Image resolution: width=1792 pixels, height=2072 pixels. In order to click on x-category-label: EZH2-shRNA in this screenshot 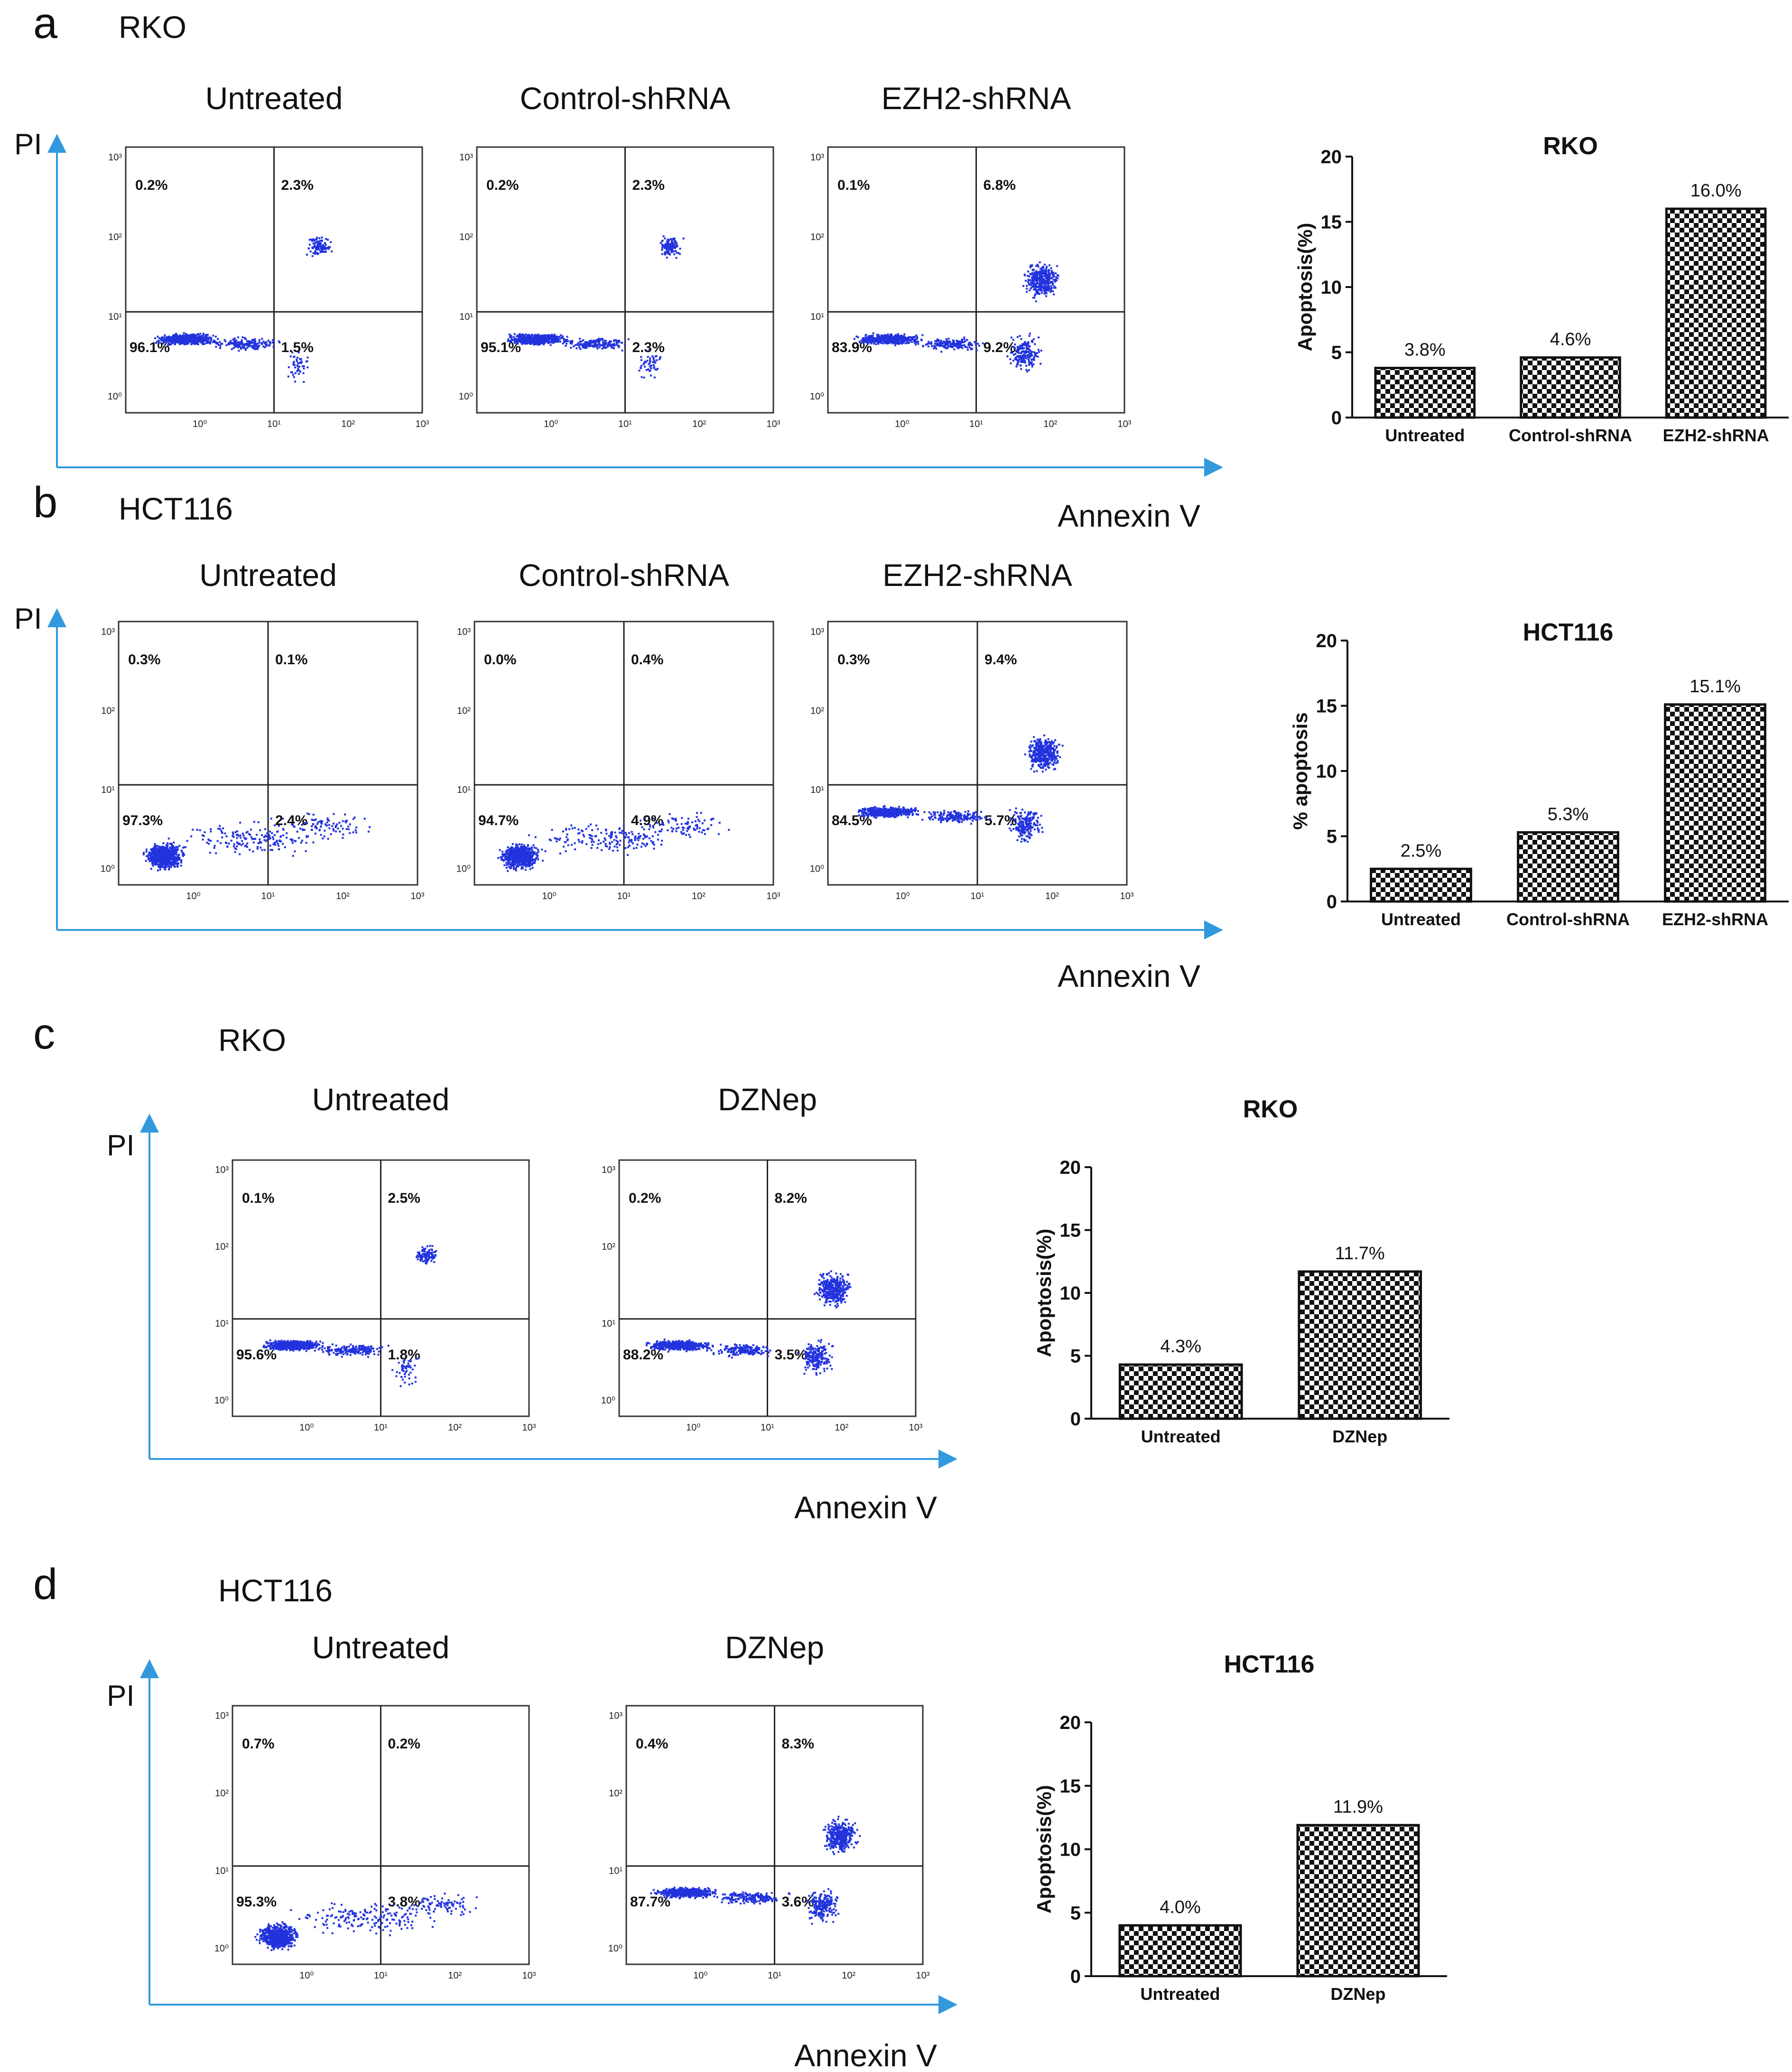, I will do `click(1716, 435)`.